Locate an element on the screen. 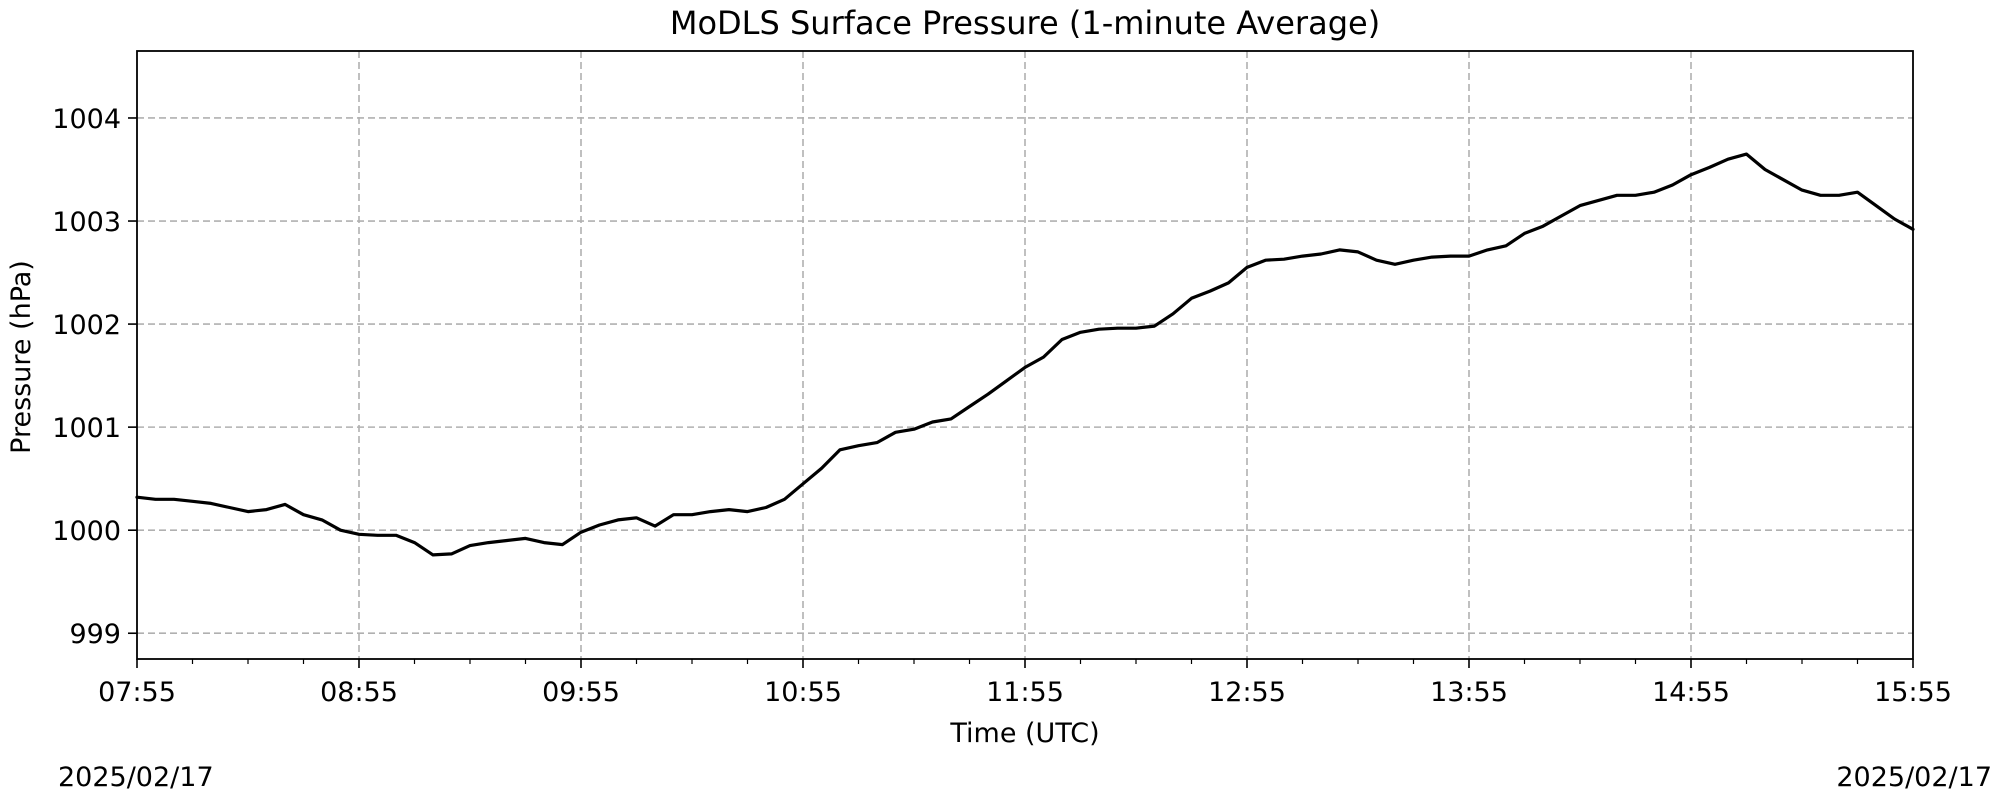 The image size is (2000, 800). y-tick-label: 1002 is located at coordinates (86, 325).